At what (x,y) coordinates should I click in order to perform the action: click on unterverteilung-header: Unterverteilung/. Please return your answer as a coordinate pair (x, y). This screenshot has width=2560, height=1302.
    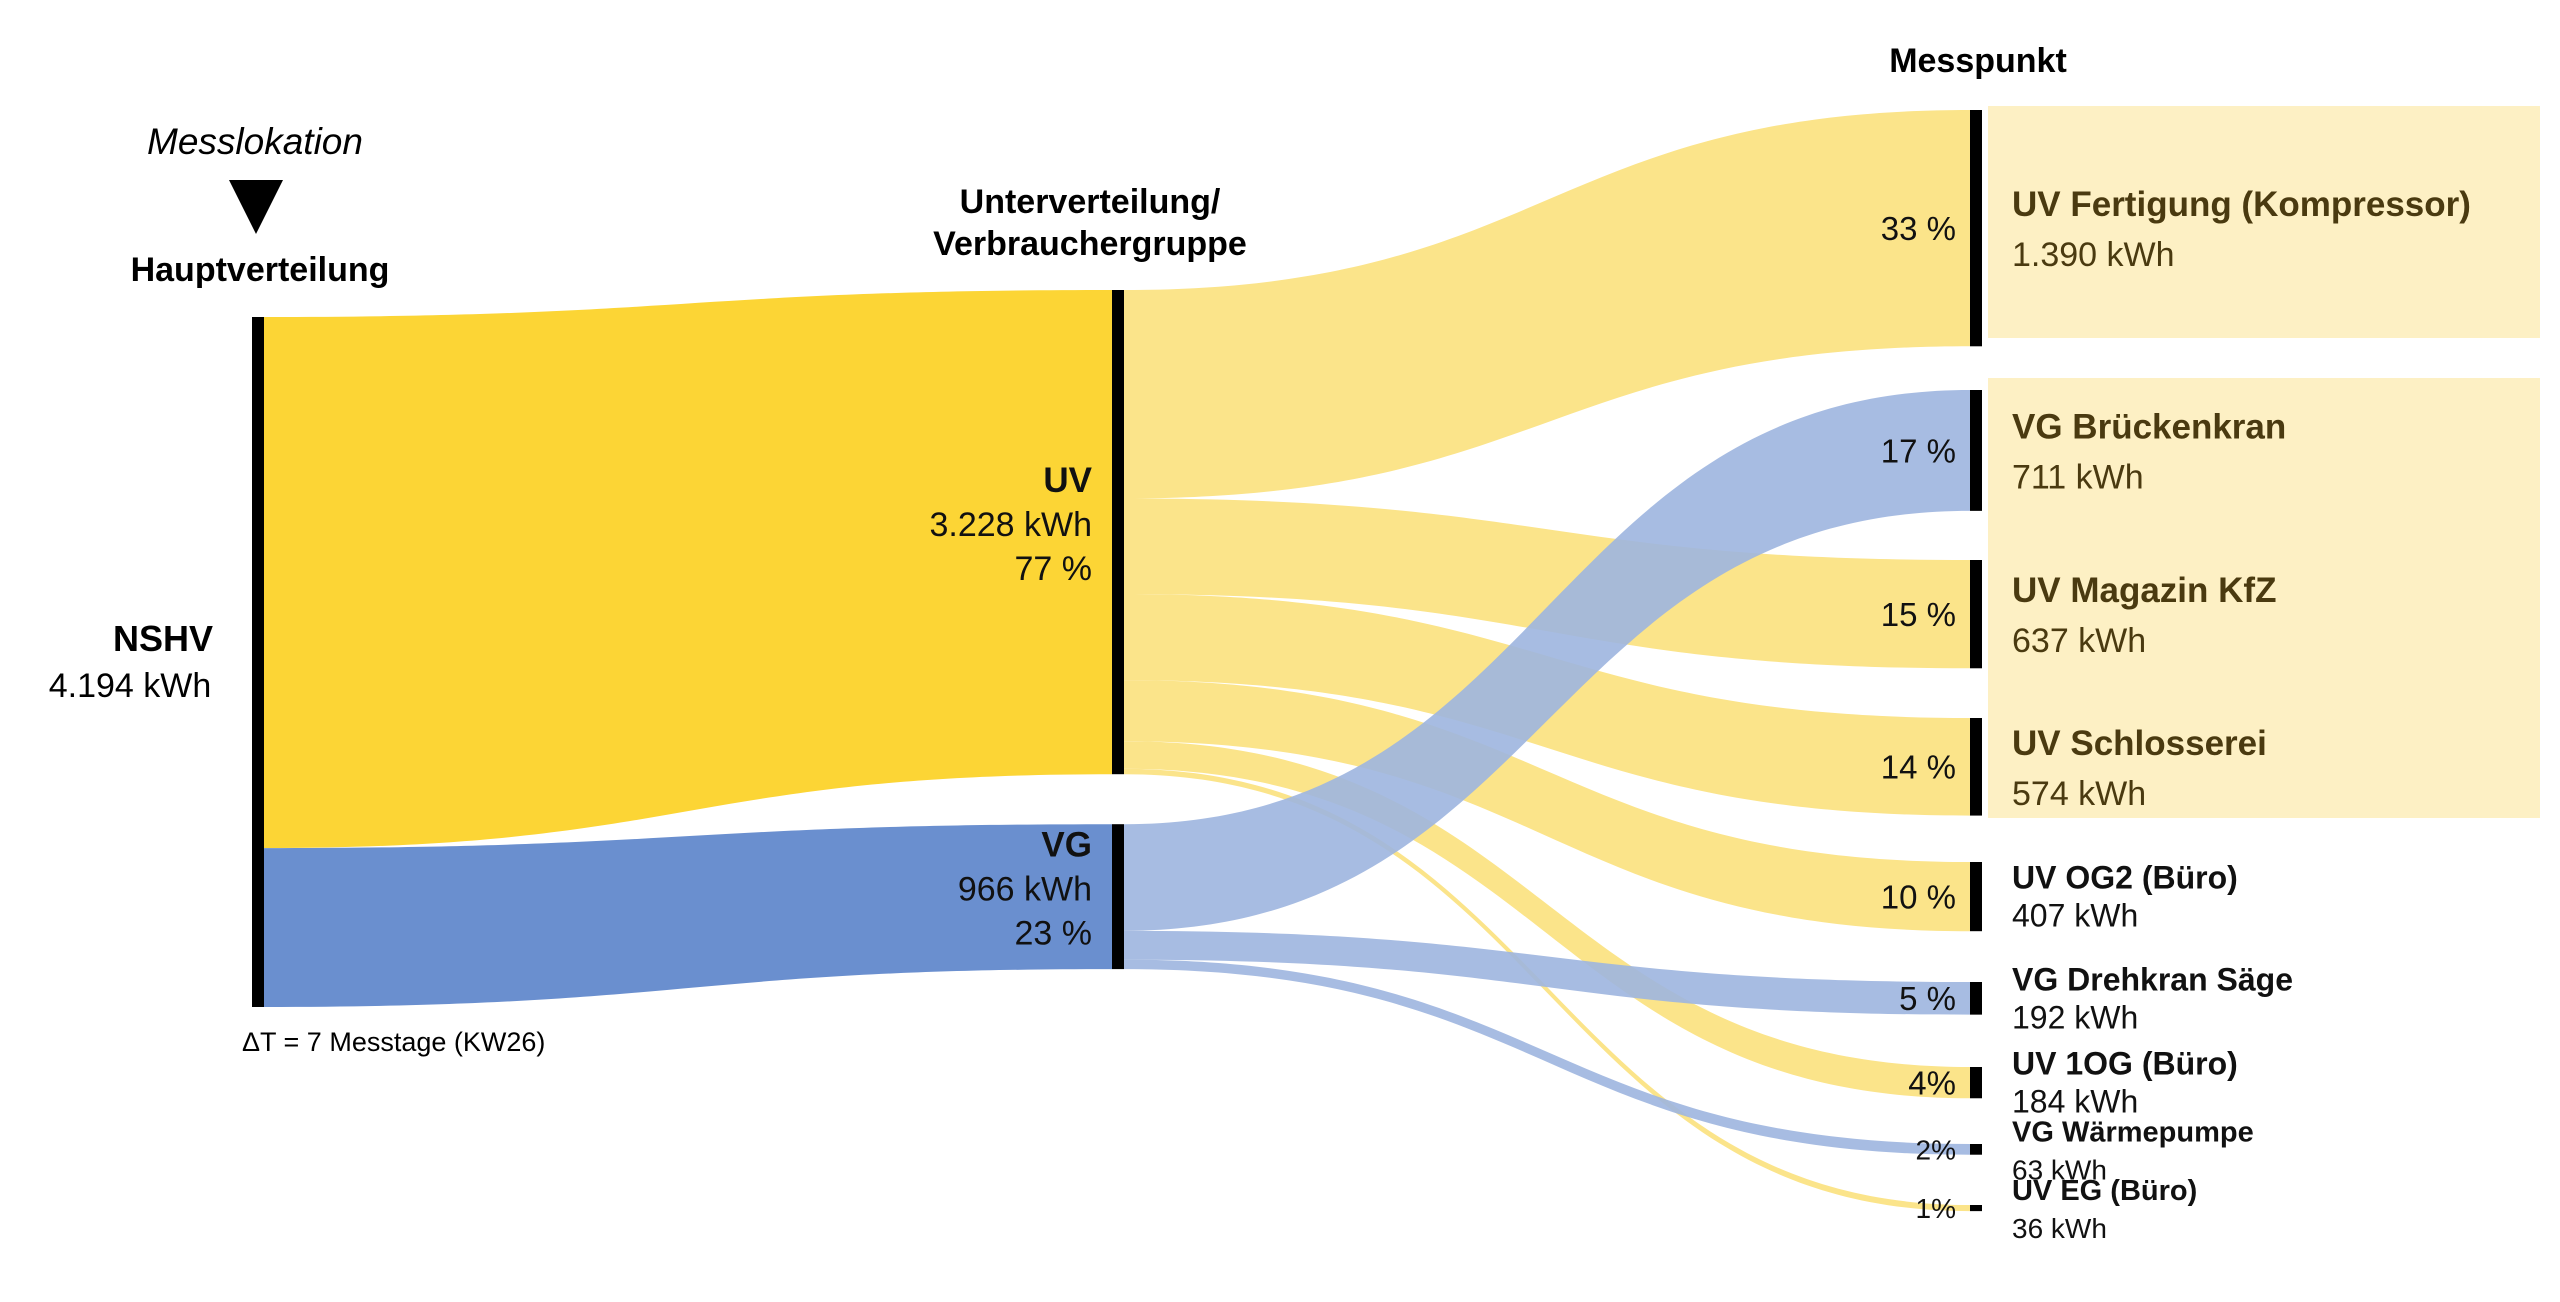
    Looking at the image, I should click on (1090, 202).